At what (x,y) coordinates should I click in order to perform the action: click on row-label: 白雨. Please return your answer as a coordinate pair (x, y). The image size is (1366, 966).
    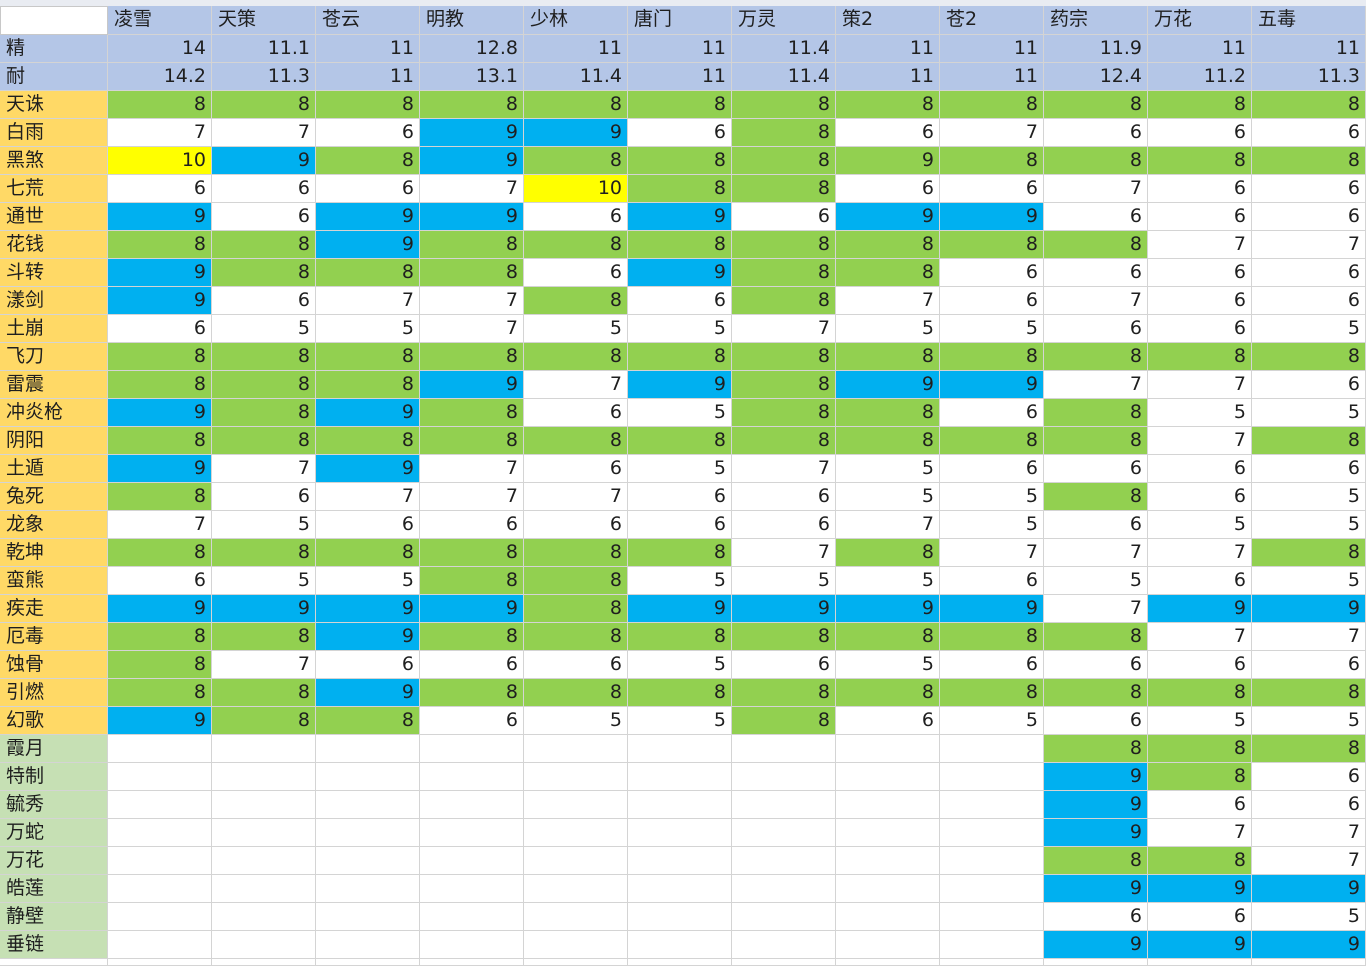
    Looking at the image, I should click on (54, 133).